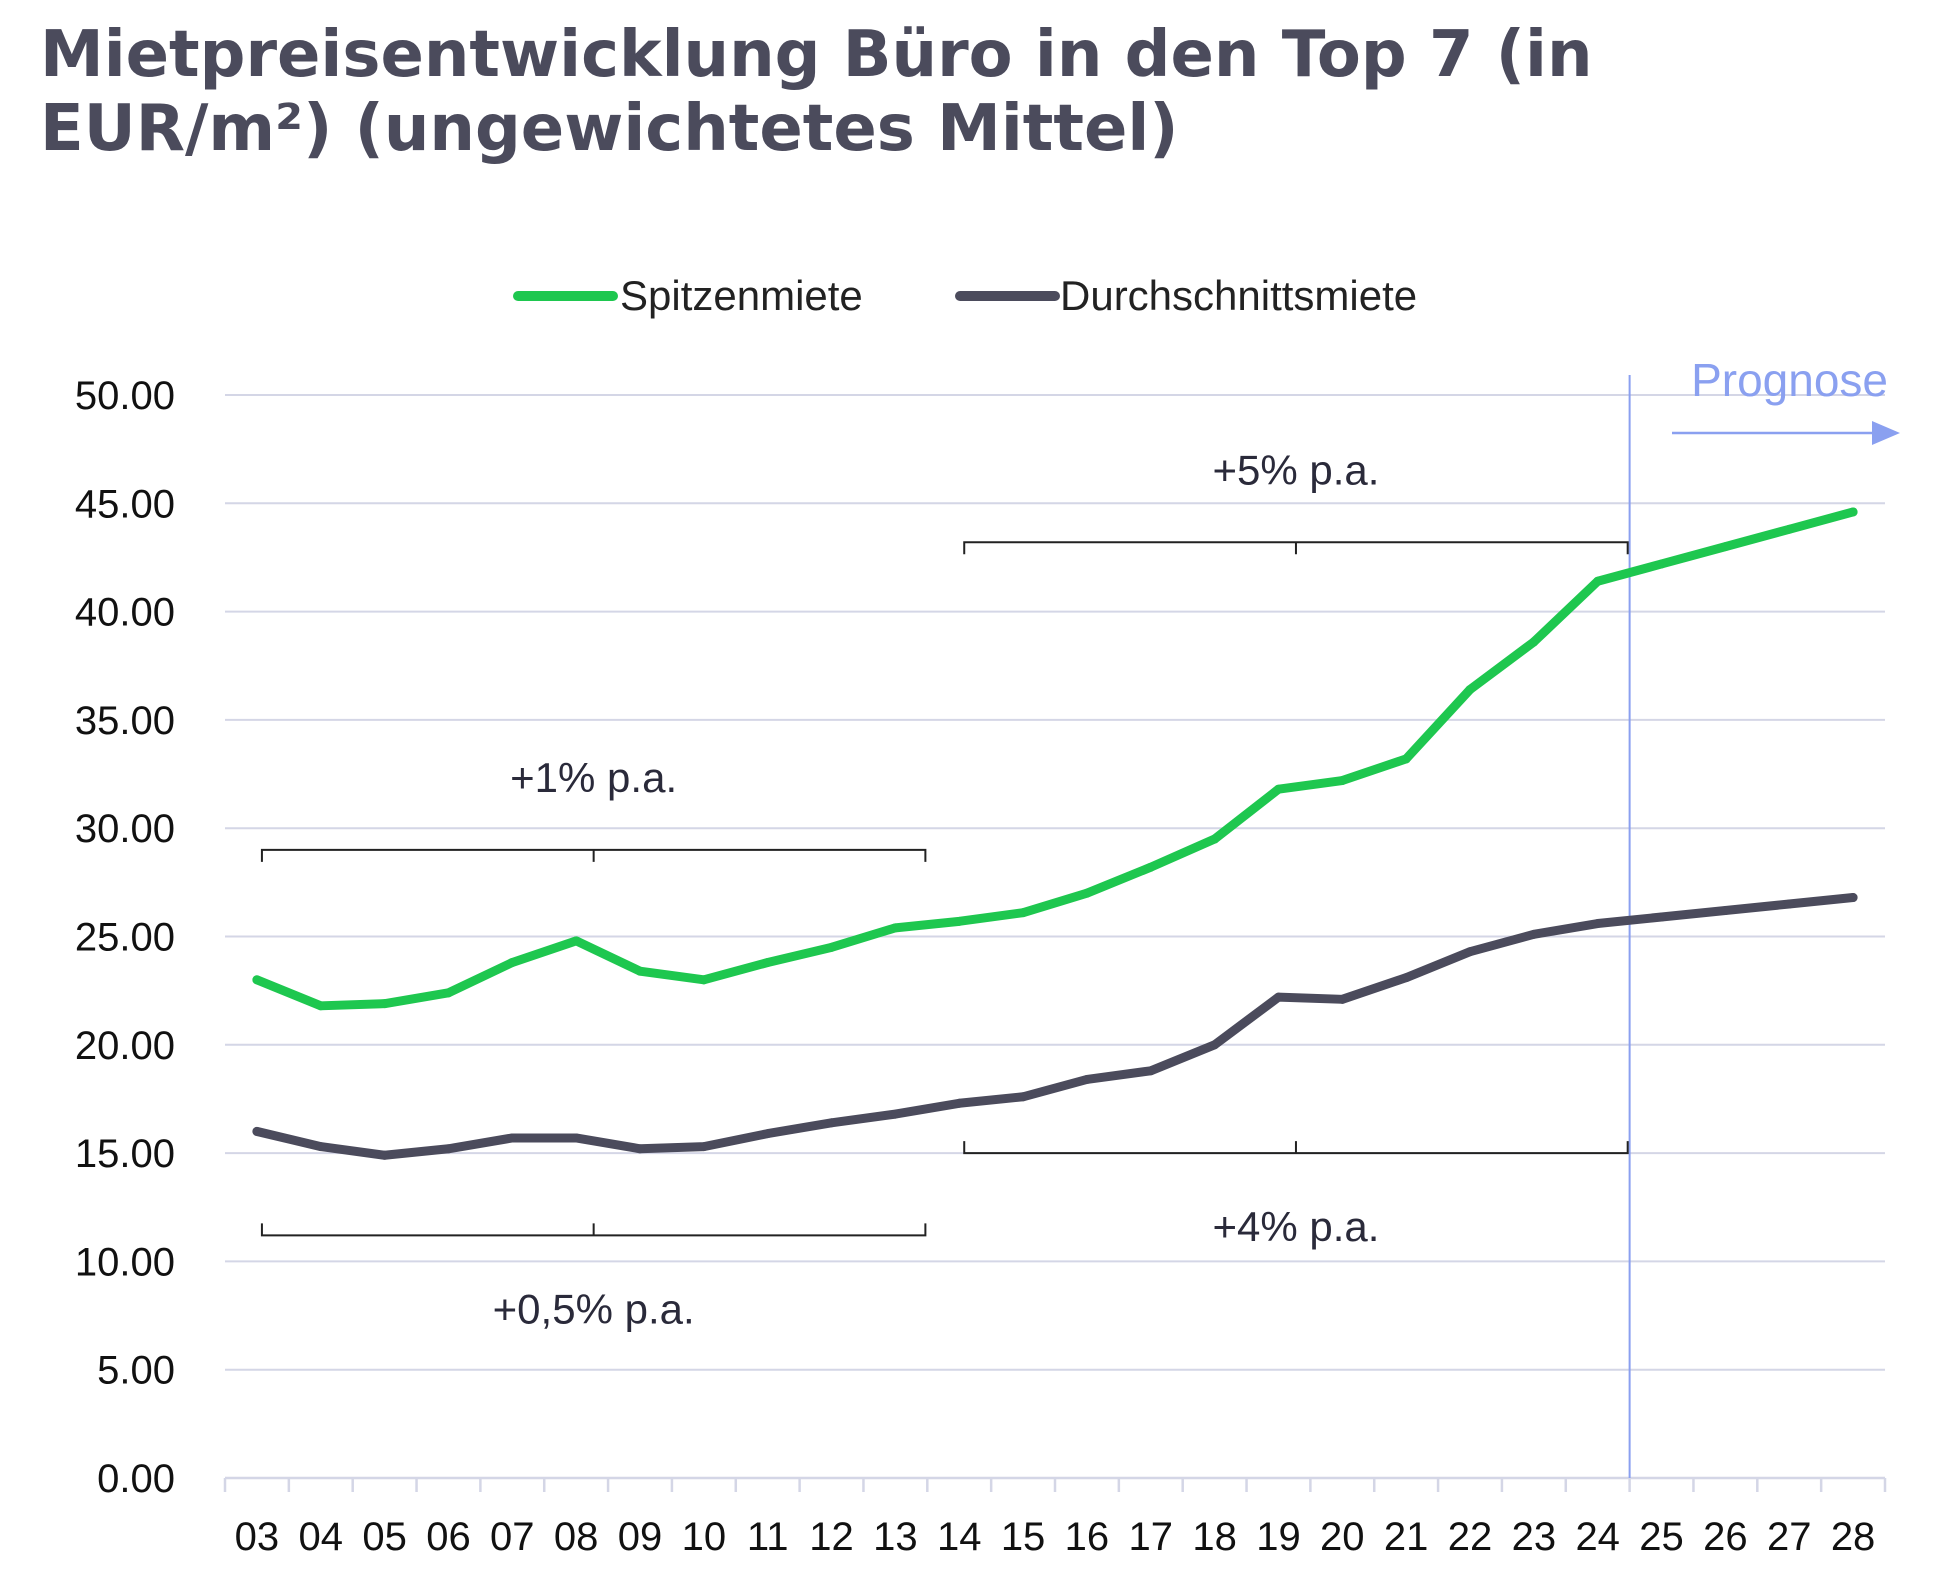  Describe the element at coordinates (1087, 1537) in the screenshot. I see `x-tick-label: 16` at that location.